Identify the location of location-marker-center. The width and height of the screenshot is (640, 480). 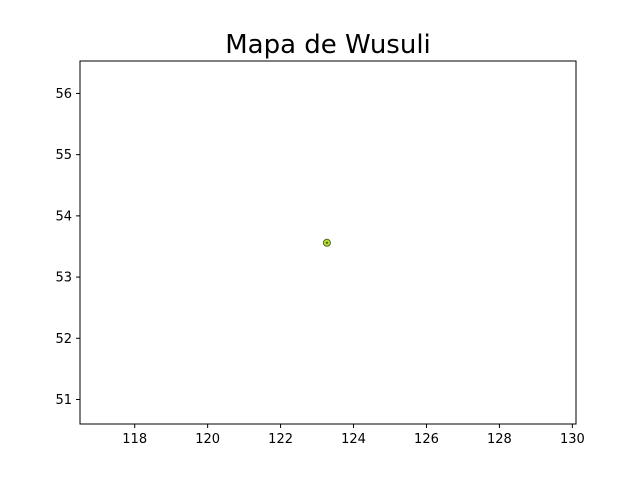
(327, 243).